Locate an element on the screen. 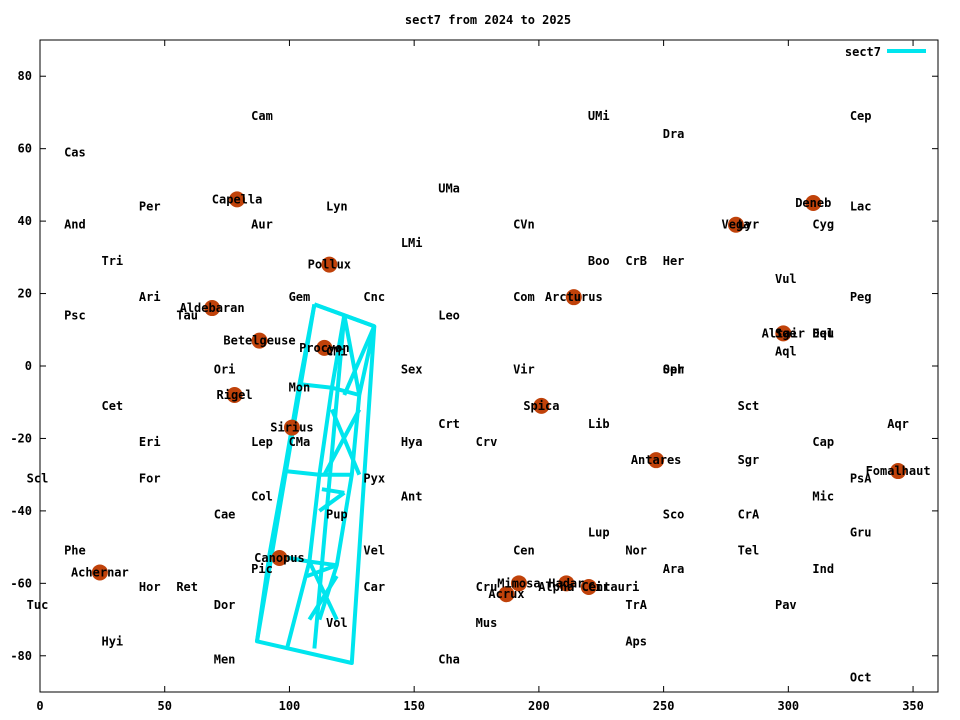  constellation-label: Equ is located at coordinates (823, 333).